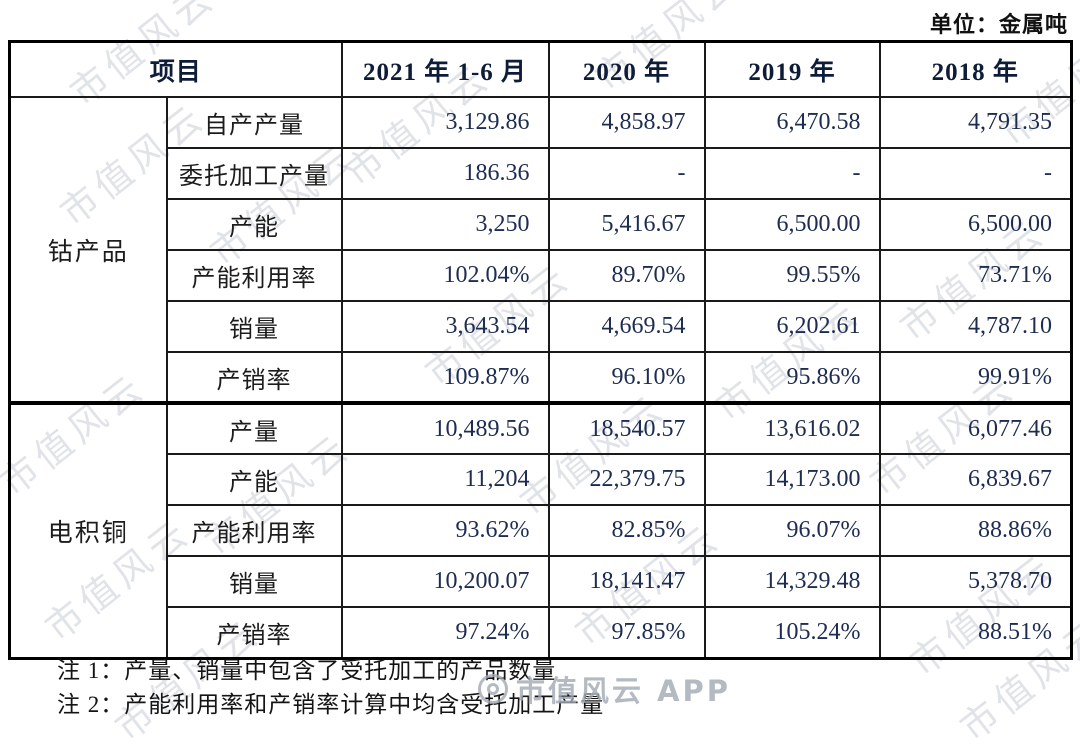  What do you see at coordinates (626, 69) in the screenshot?
I see `column-header-period-2020: 2020 年` at bounding box center [626, 69].